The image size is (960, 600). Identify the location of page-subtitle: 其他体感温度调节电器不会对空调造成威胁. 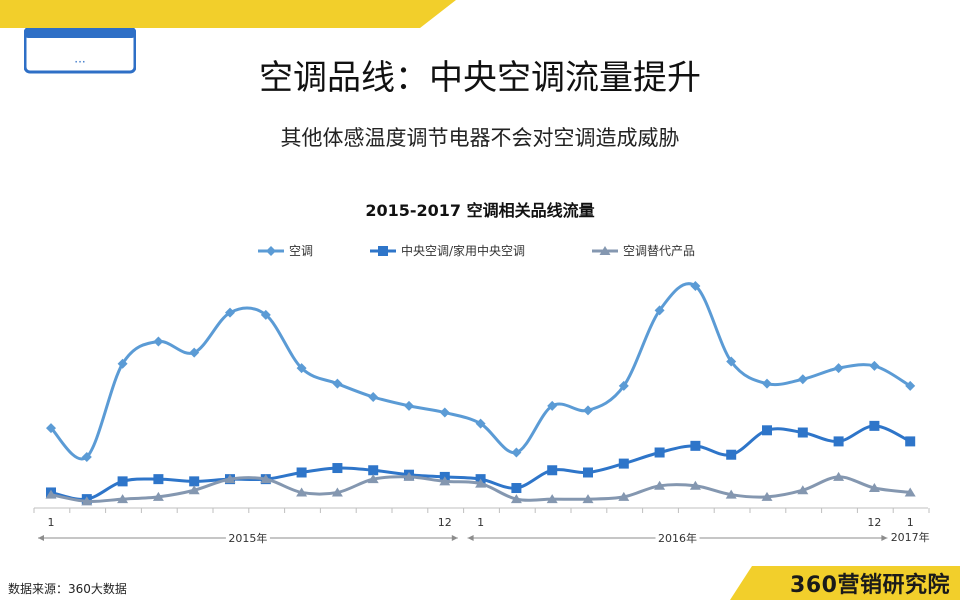
(480, 138).